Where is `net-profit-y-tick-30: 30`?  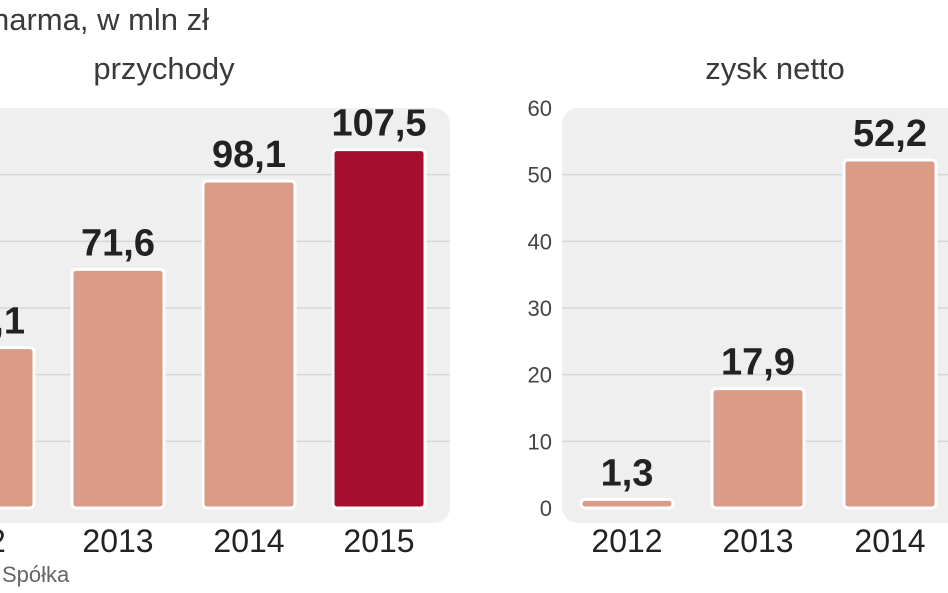 net-profit-y-tick-30: 30 is located at coordinates (540, 308).